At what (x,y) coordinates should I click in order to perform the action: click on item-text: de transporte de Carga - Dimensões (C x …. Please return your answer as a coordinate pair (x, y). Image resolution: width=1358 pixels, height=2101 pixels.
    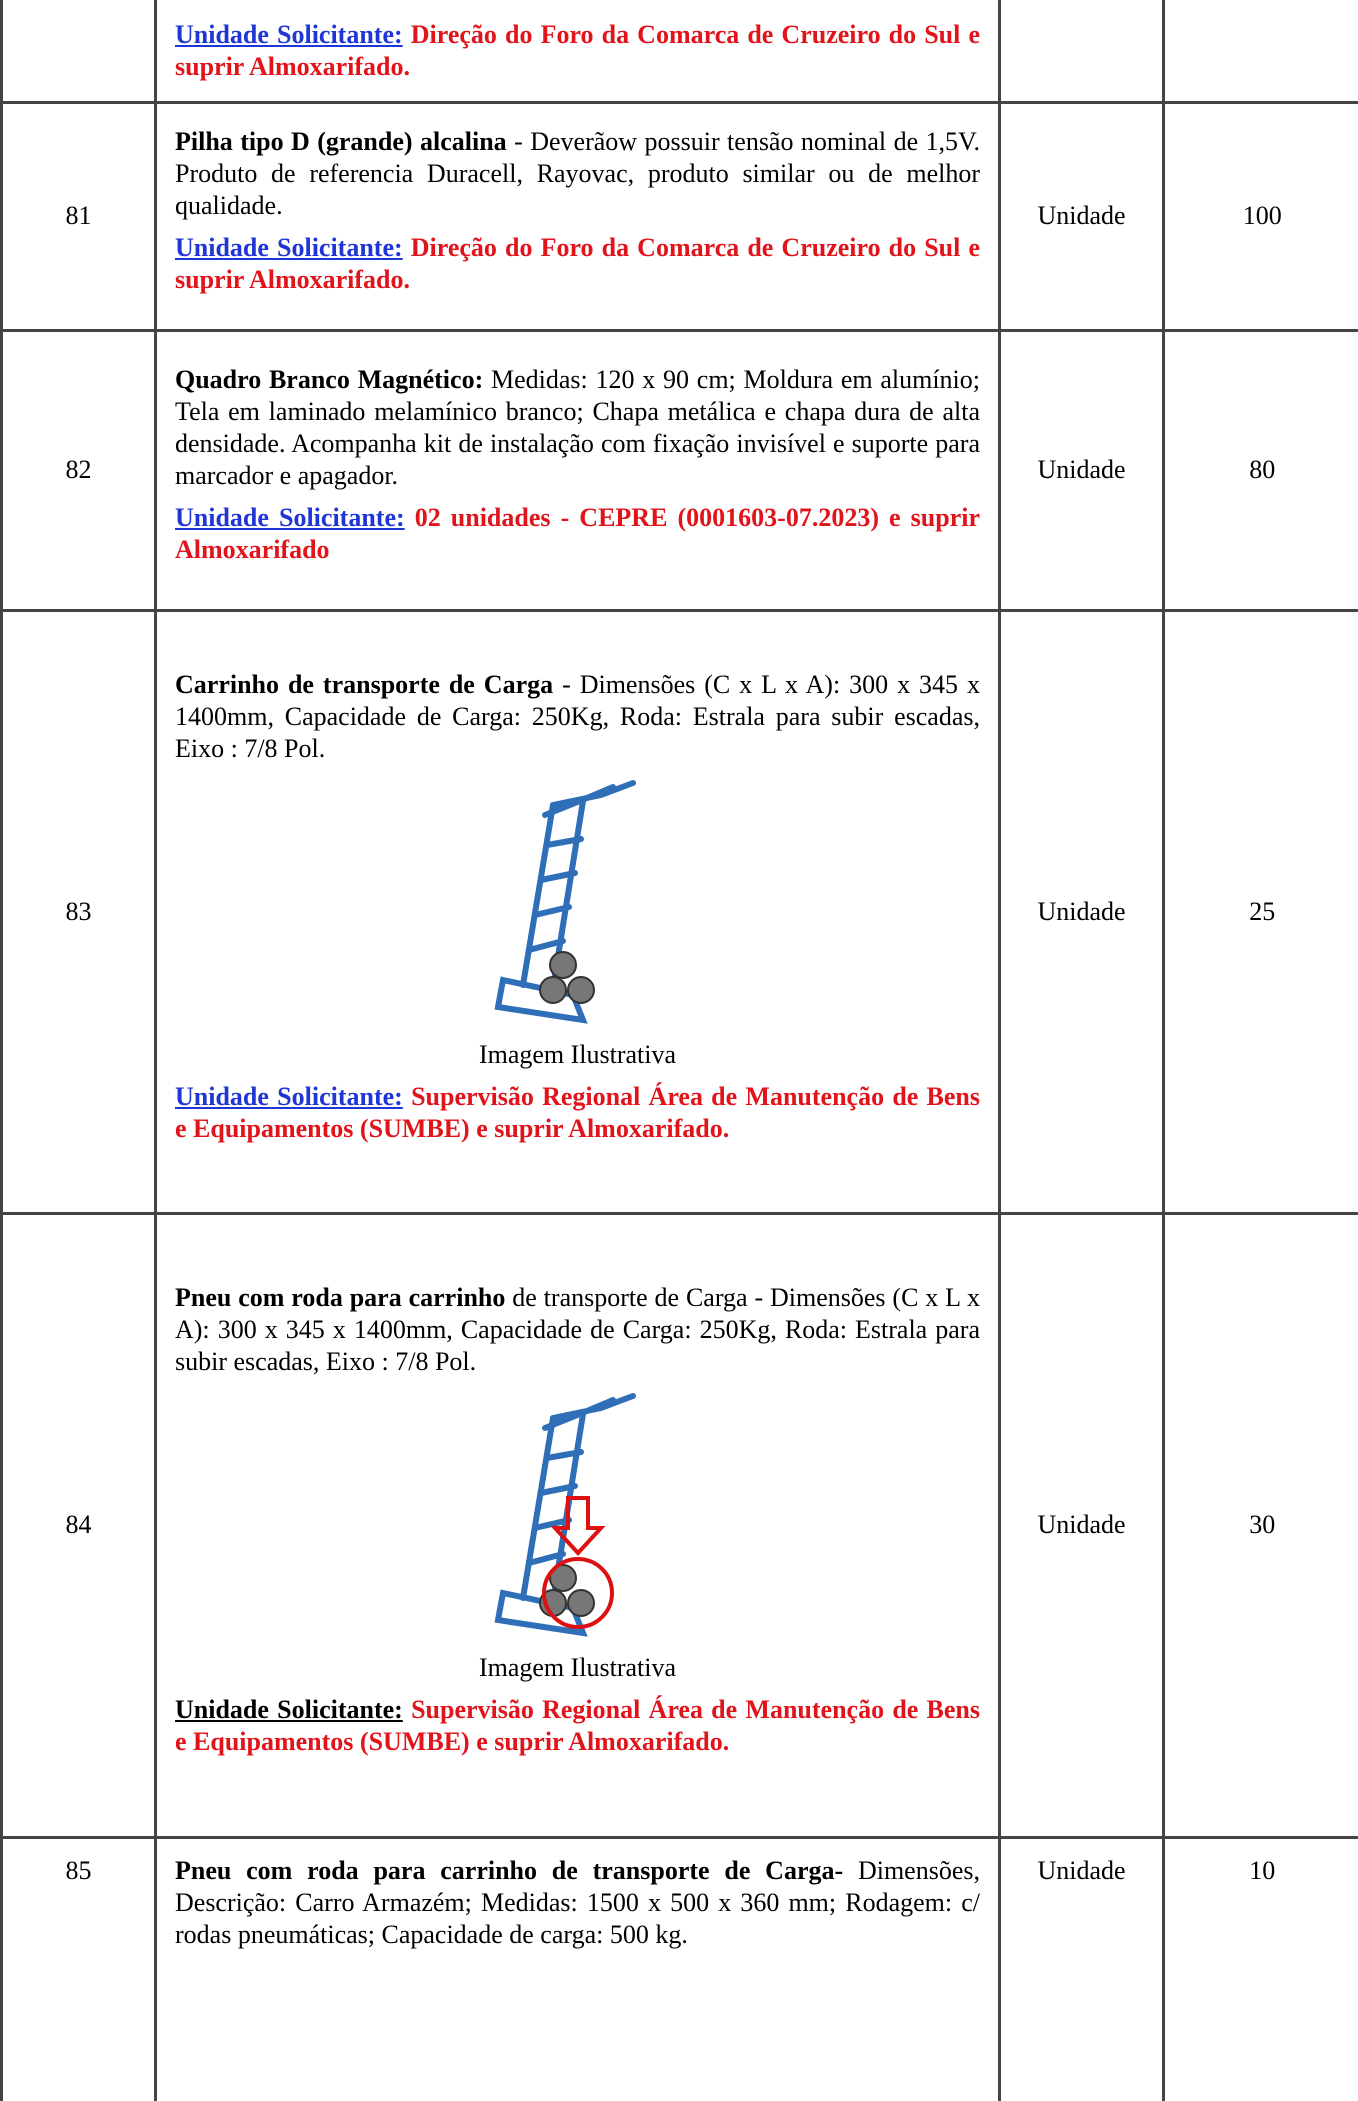
    Looking at the image, I should click on (577, 1329).